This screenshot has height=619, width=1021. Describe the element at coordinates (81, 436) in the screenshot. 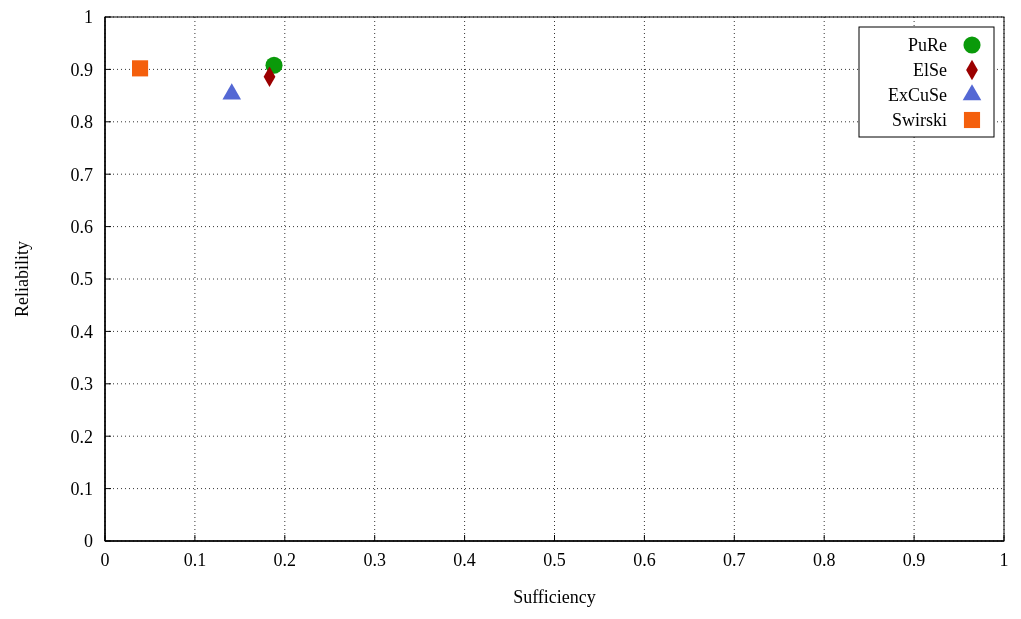

I see `y-tick-label: 0.2` at that location.